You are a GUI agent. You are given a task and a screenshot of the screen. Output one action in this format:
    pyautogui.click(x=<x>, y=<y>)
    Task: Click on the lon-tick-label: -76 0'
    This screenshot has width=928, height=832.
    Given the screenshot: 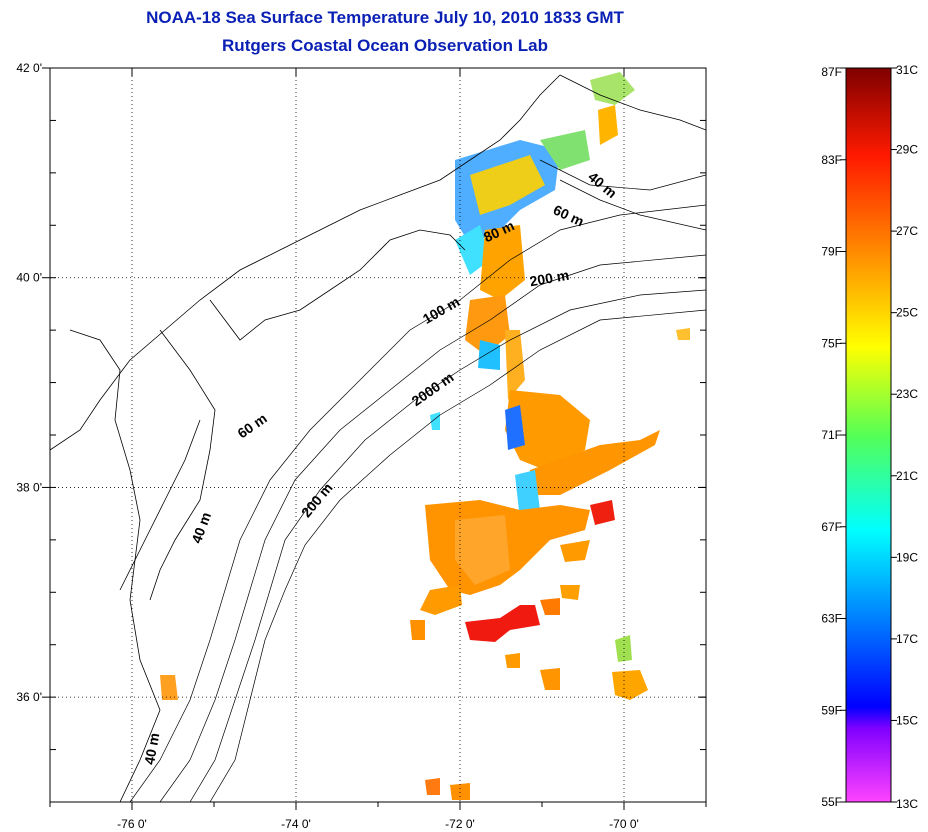 What is the action you would take?
    pyautogui.click(x=132, y=824)
    